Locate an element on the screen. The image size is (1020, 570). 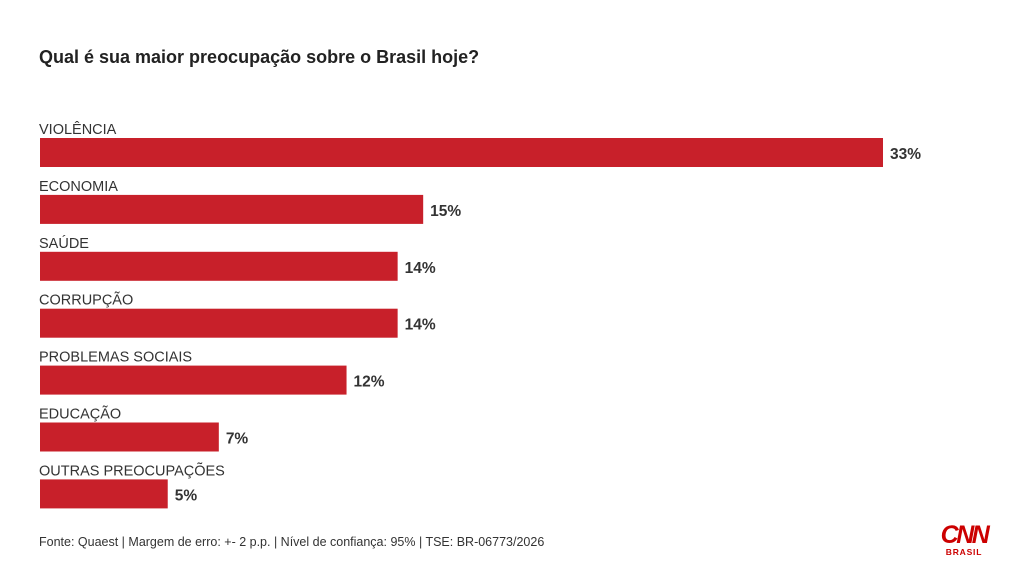
category-label: PROBLEMAS SOCIAIS is located at coordinates (115, 358).